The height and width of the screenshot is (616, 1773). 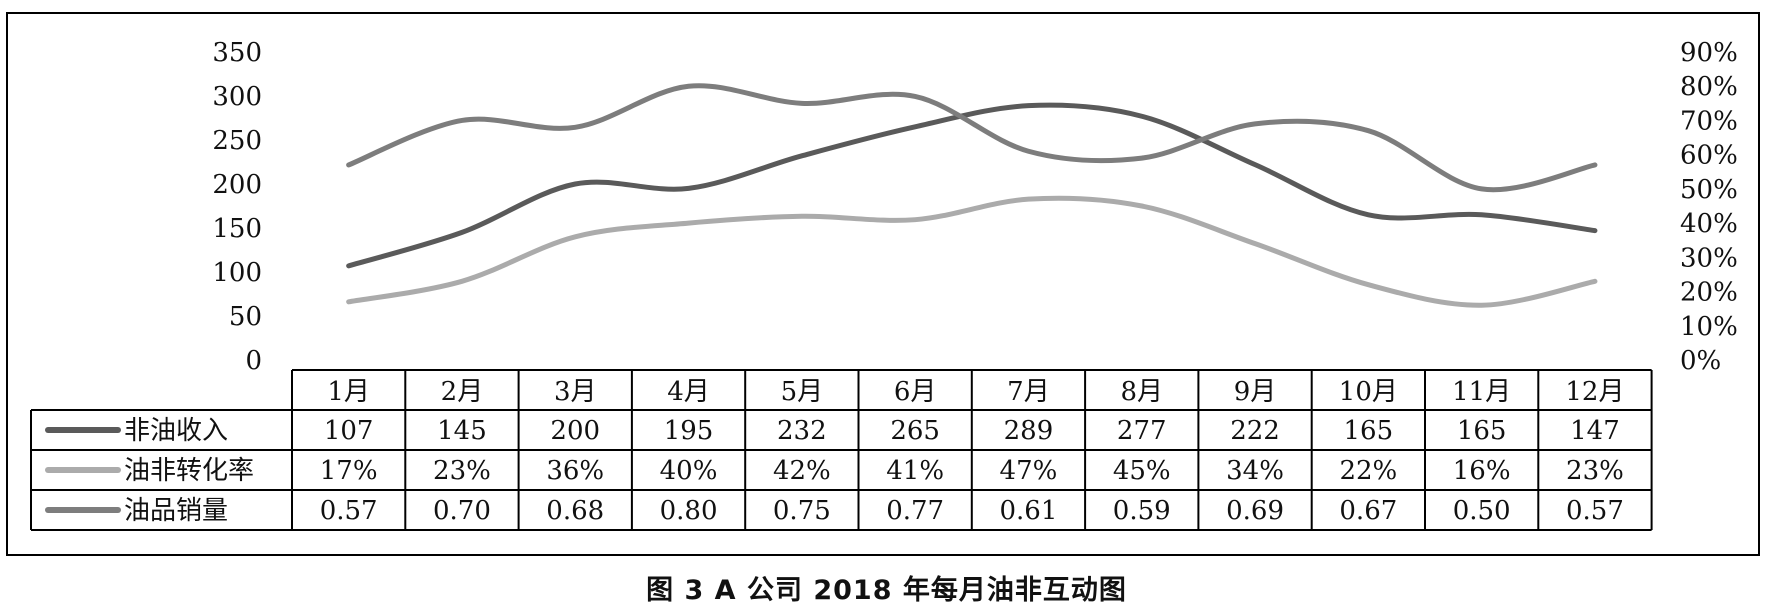 What do you see at coordinates (237, 273) in the screenshot?
I see `left-axis-tick: 100` at bounding box center [237, 273].